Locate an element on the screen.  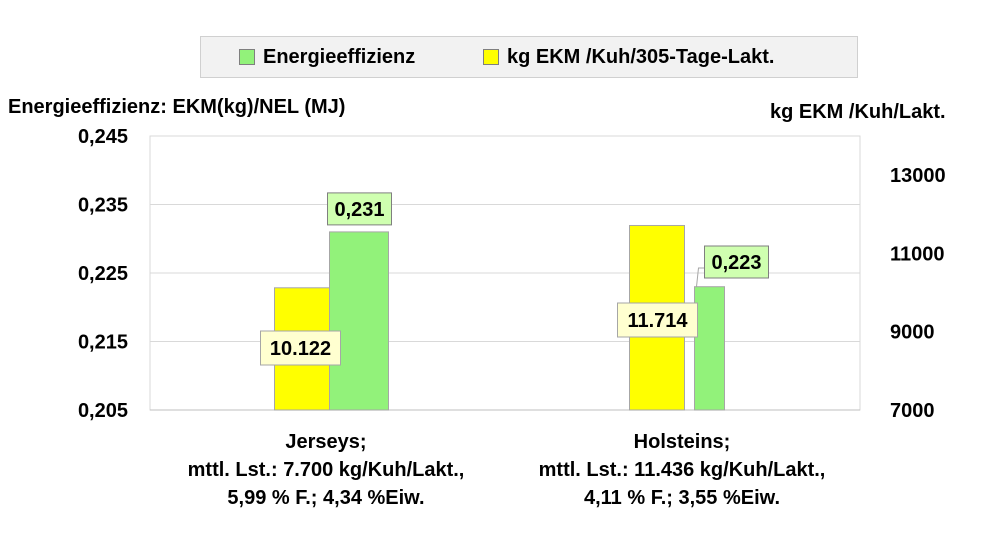
y2-axis-title: kg EKM /Kuh/Lakt. is located at coordinates (858, 112).